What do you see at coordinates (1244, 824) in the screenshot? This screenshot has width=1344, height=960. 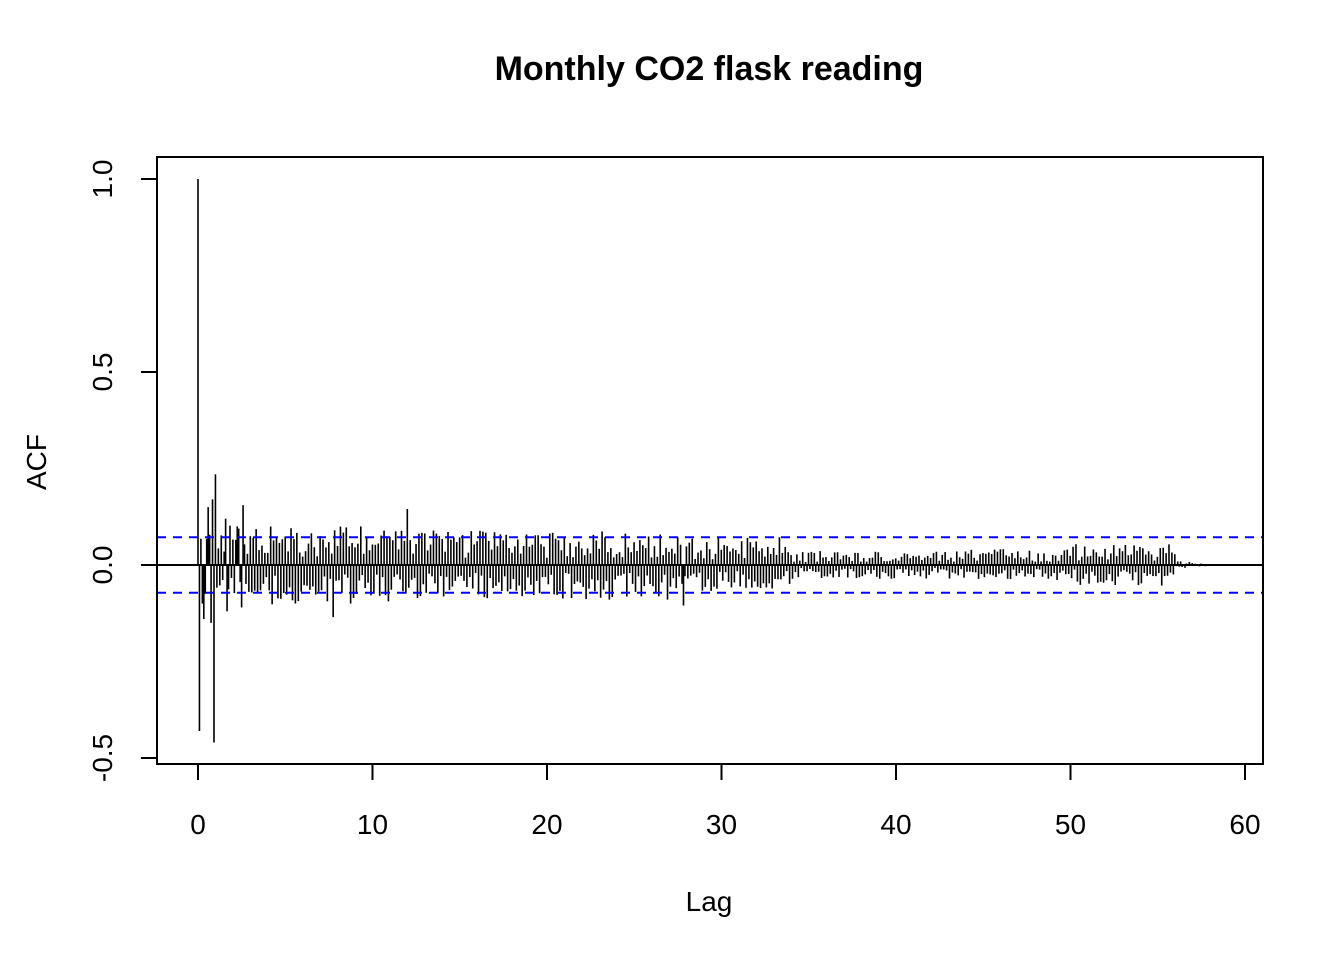 I see `x-tick-label: 60` at bounding box center [1244, 824].